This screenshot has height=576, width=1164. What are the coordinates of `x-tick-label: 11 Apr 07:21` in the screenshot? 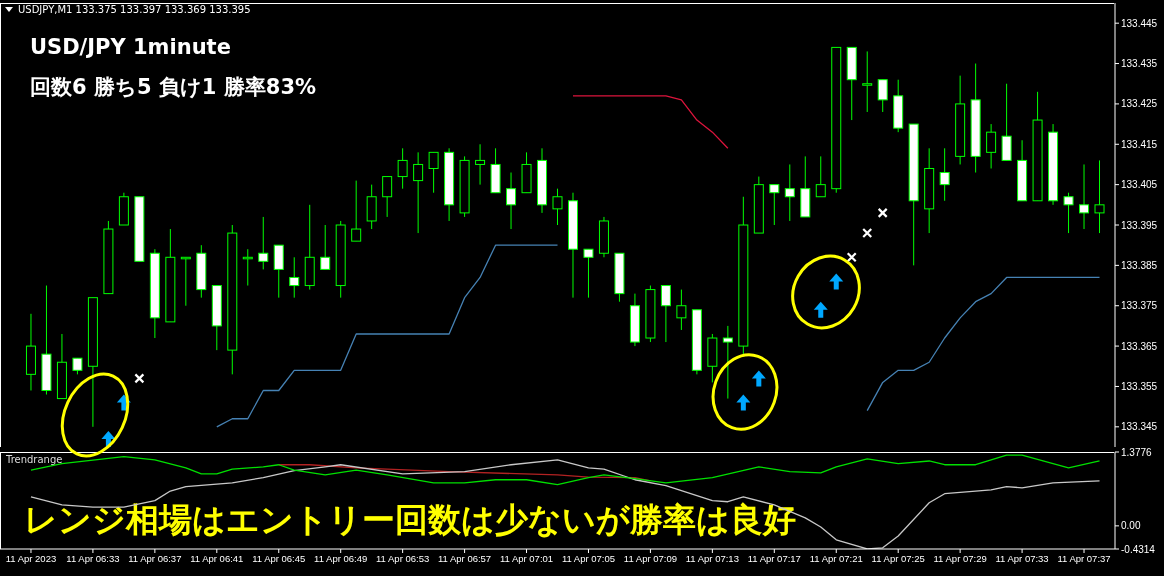 It's located at (836, 558).